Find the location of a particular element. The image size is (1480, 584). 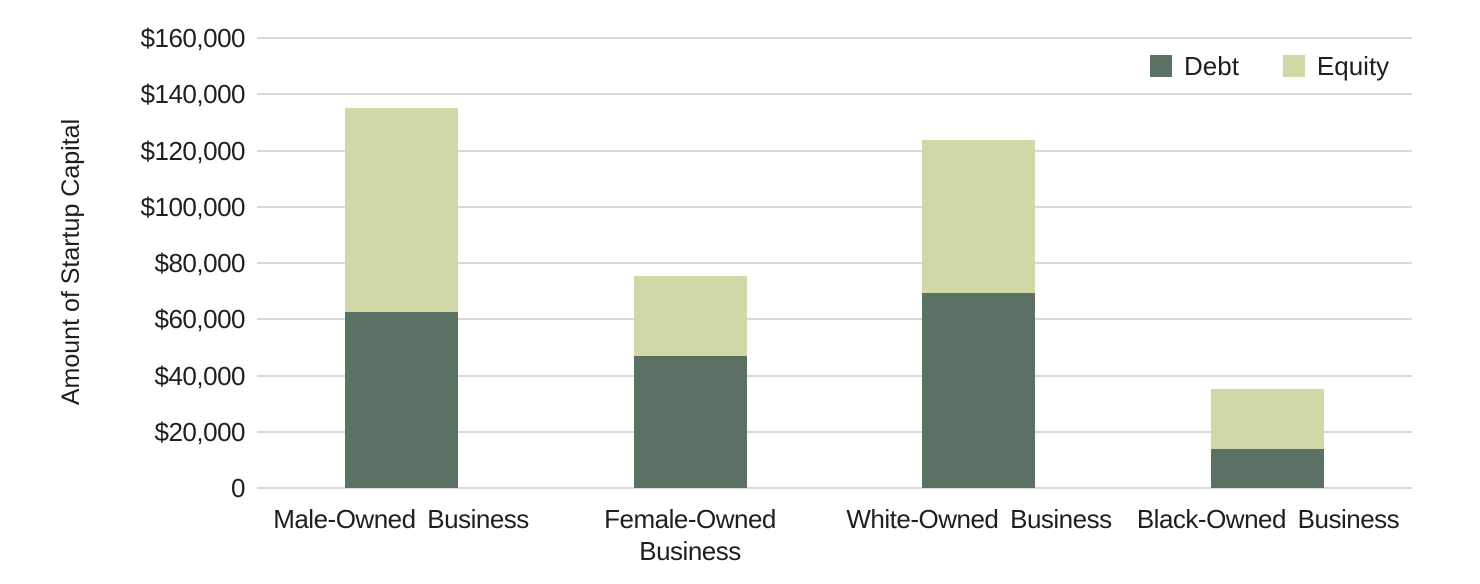

y-tick-label: $160,000 is located at coordinates (193, 38).